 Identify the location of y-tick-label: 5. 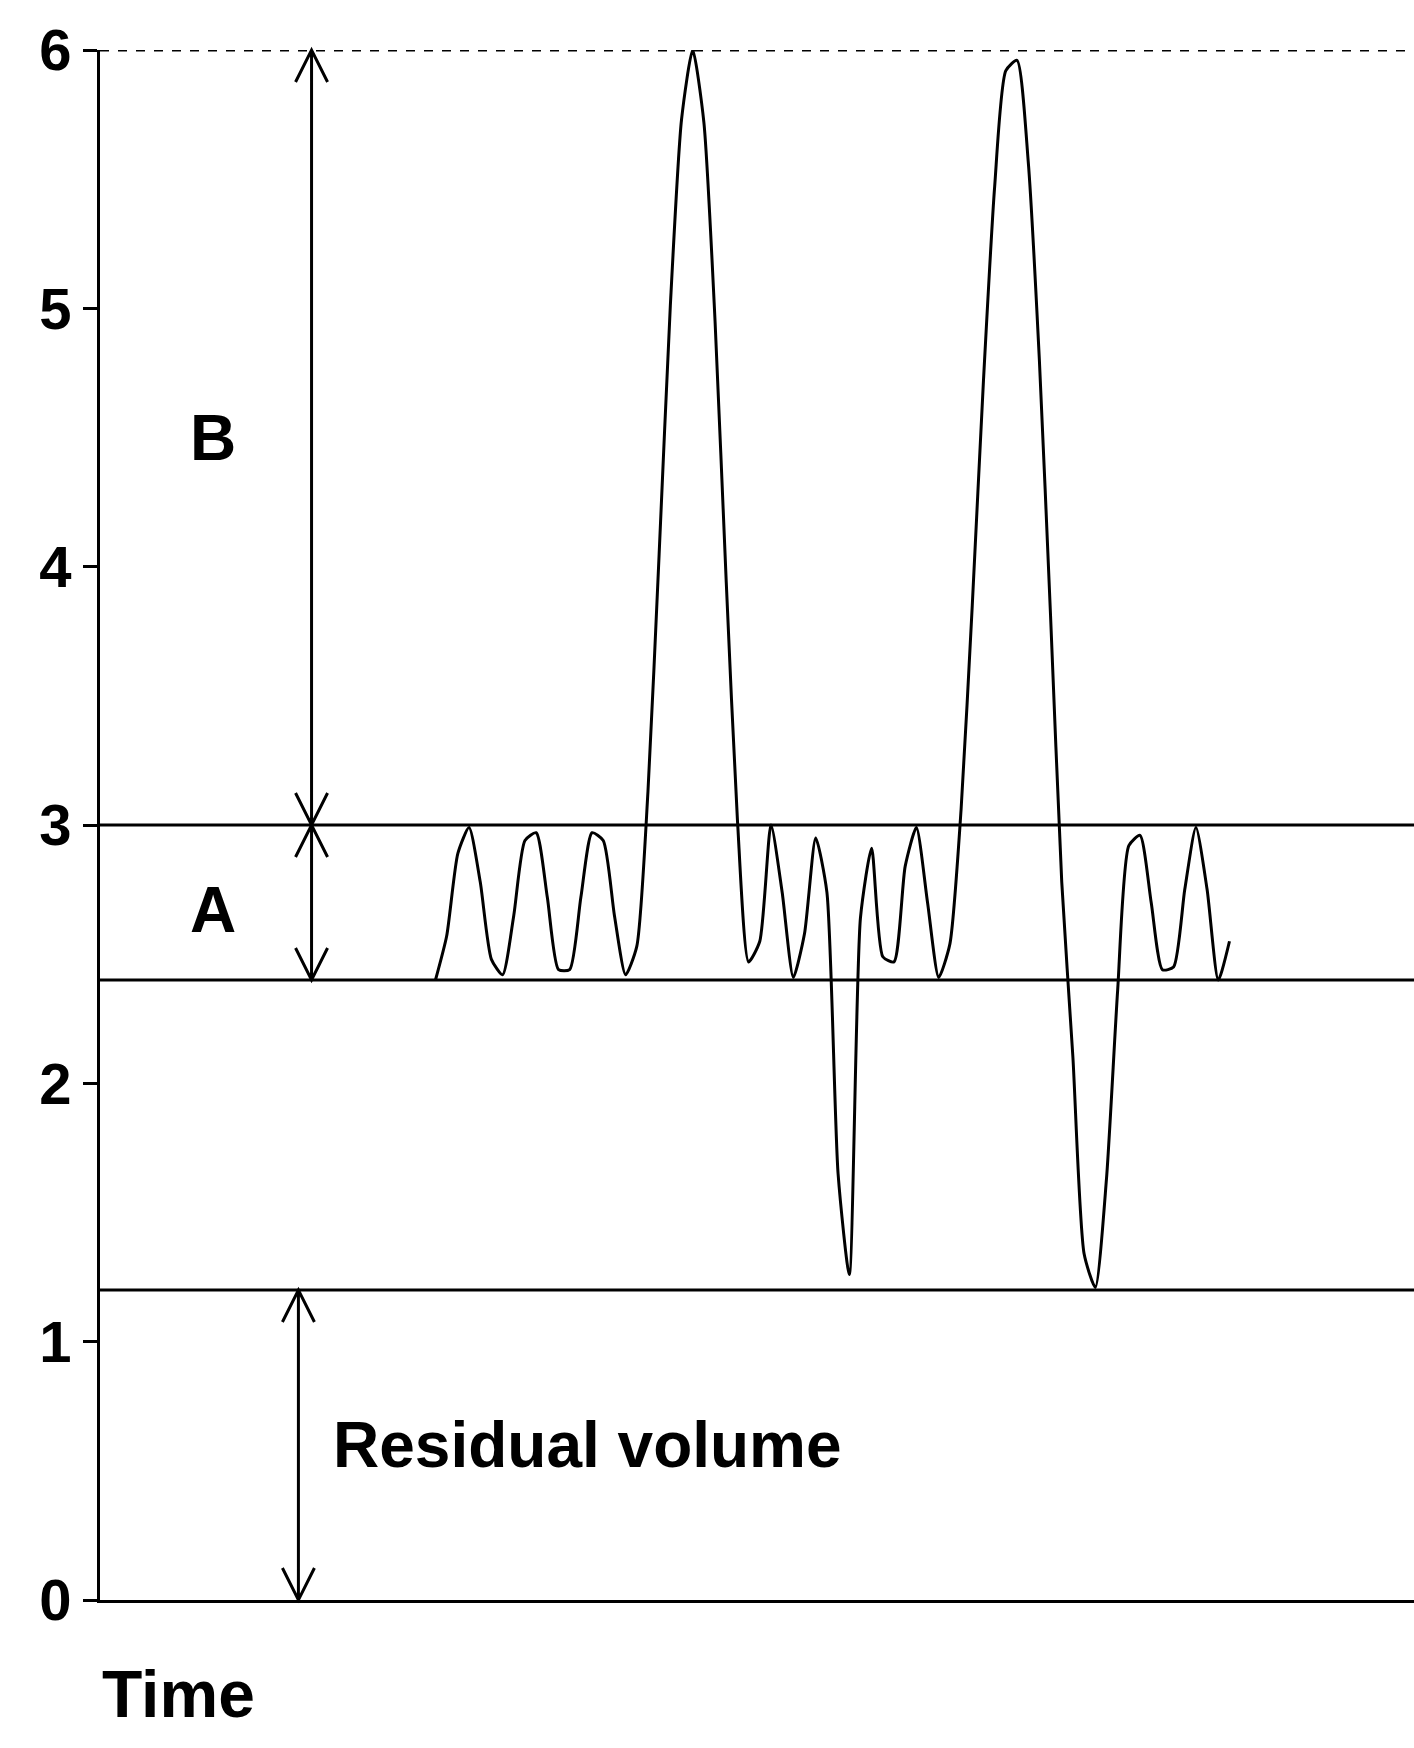
(55, 308).